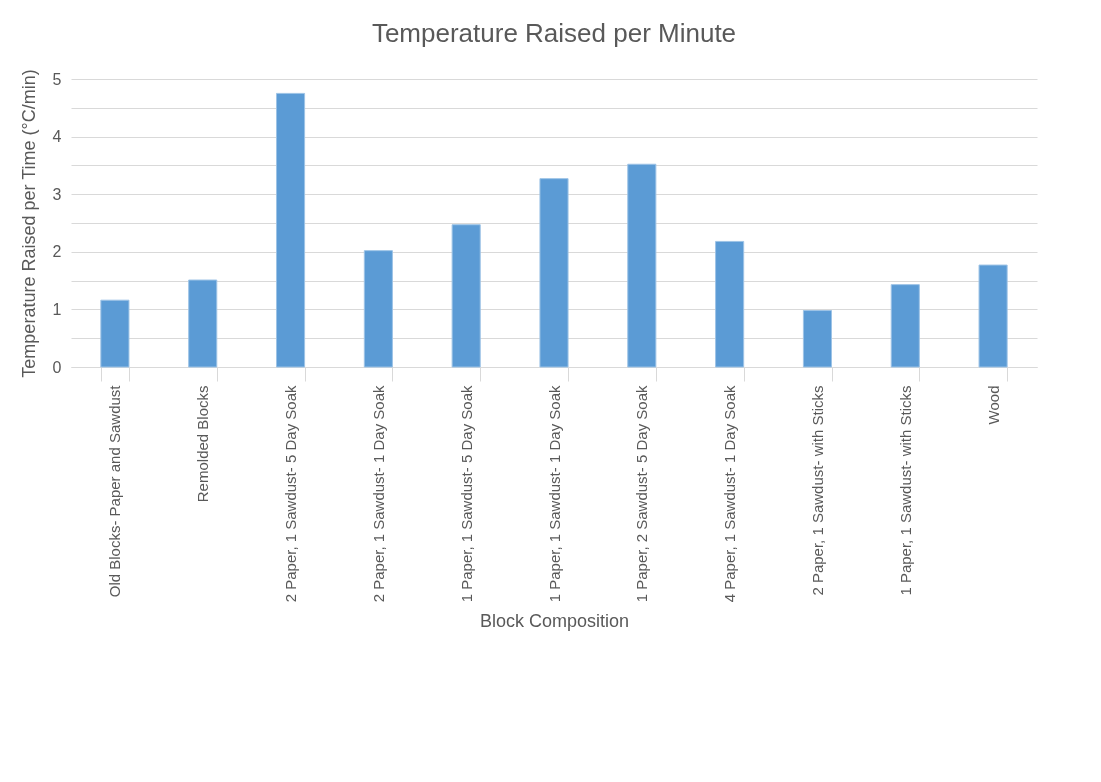  I want to click on chart-title: Temperature Raised per Minute, so click(554, 32).